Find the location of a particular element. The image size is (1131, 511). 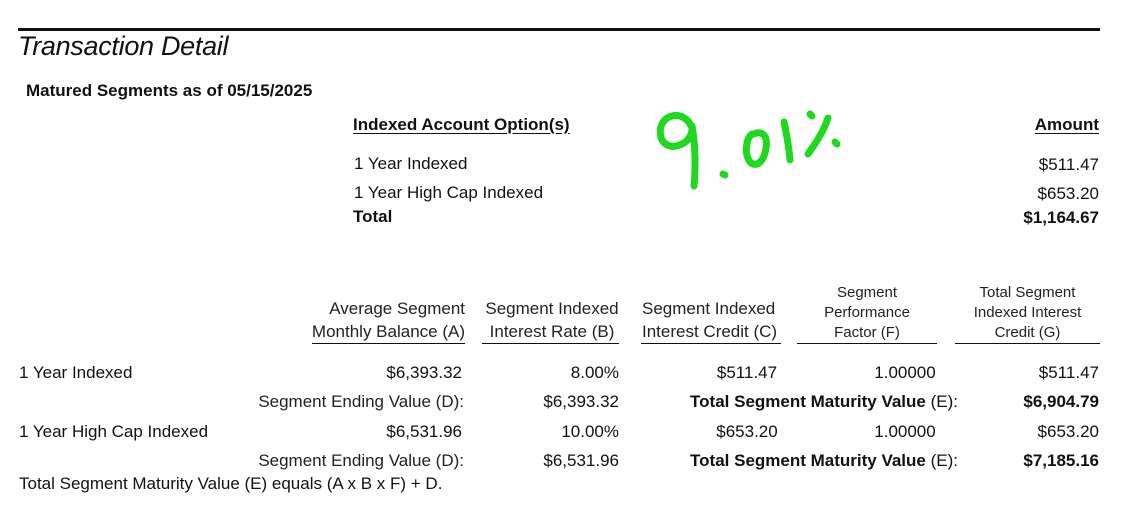

segment-interest-rate: 8.00% is located at coordinates (594, 372).